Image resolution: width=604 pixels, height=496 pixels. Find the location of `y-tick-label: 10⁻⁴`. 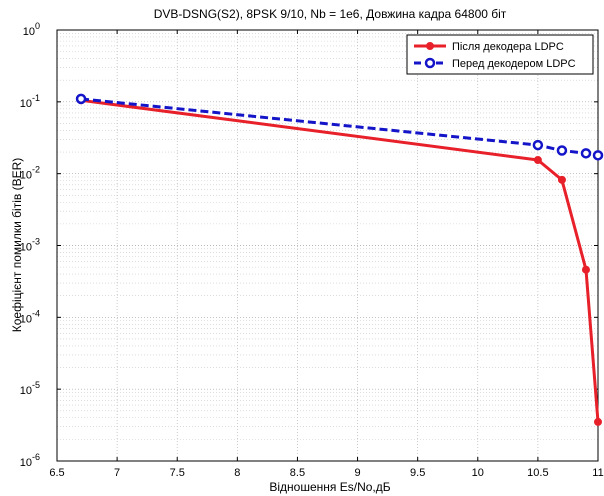

y-tick-label: 10⁻⁴ is located at coordinates (30, 316).